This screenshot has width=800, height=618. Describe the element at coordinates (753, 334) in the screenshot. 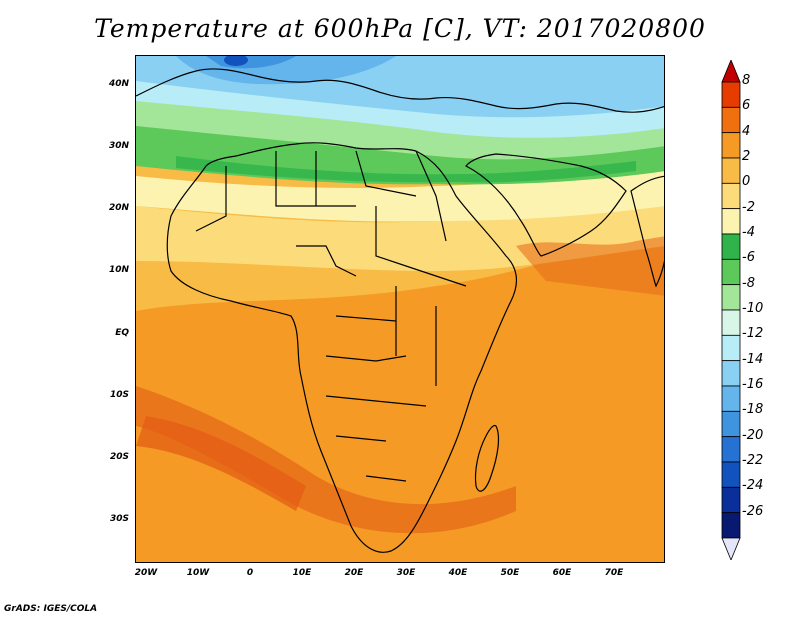

I see `colorbar-tick-label: -12` at that location.